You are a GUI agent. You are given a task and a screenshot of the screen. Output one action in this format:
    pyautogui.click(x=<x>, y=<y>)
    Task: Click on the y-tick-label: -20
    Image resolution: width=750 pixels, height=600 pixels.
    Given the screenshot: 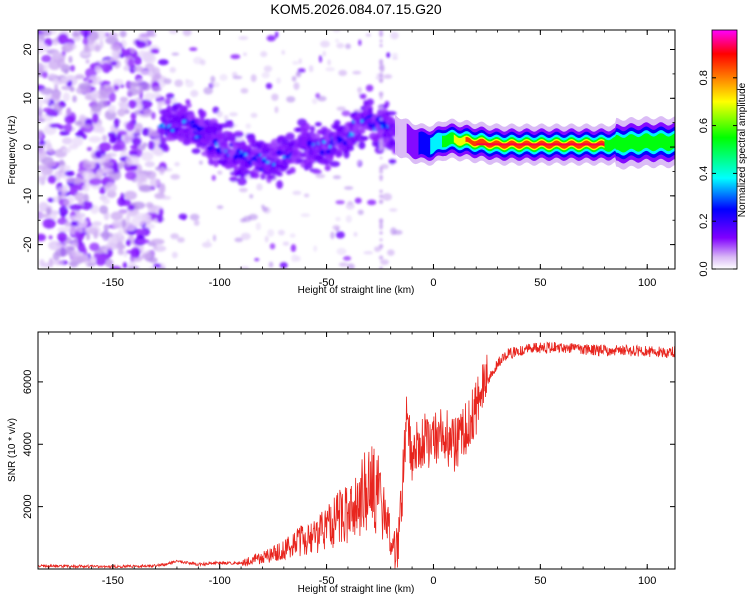 What is the action you would take?
    pyautogui.click(x=28, y=245)
    